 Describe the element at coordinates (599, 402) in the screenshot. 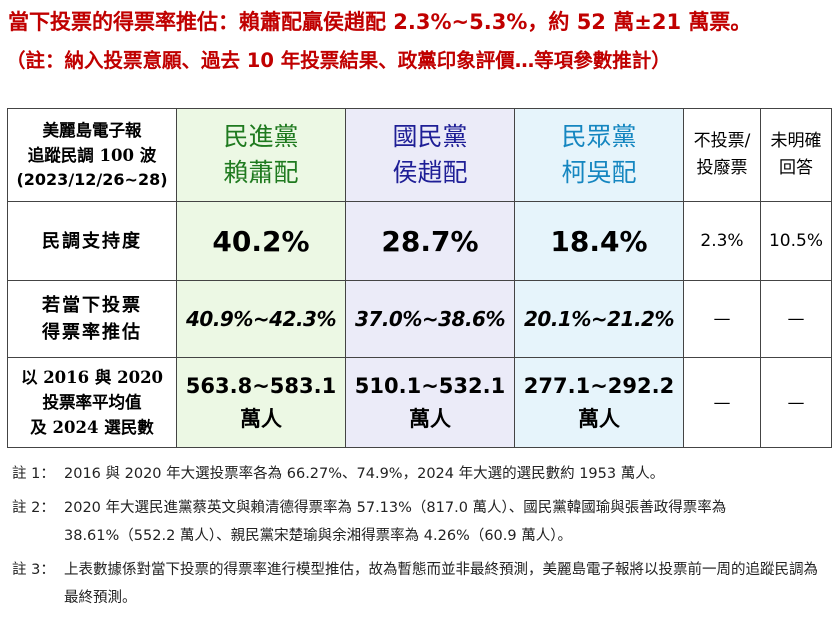

I see `cell-voters-tpp: 277.1~292.2 萬人` at that location.